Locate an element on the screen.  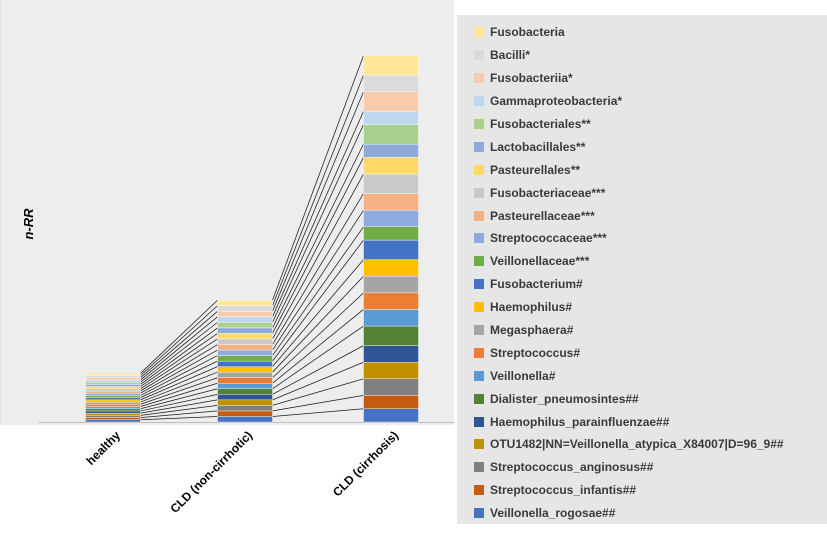
legend-label: Fusobacteriales** is located at coordinates (540, 124).